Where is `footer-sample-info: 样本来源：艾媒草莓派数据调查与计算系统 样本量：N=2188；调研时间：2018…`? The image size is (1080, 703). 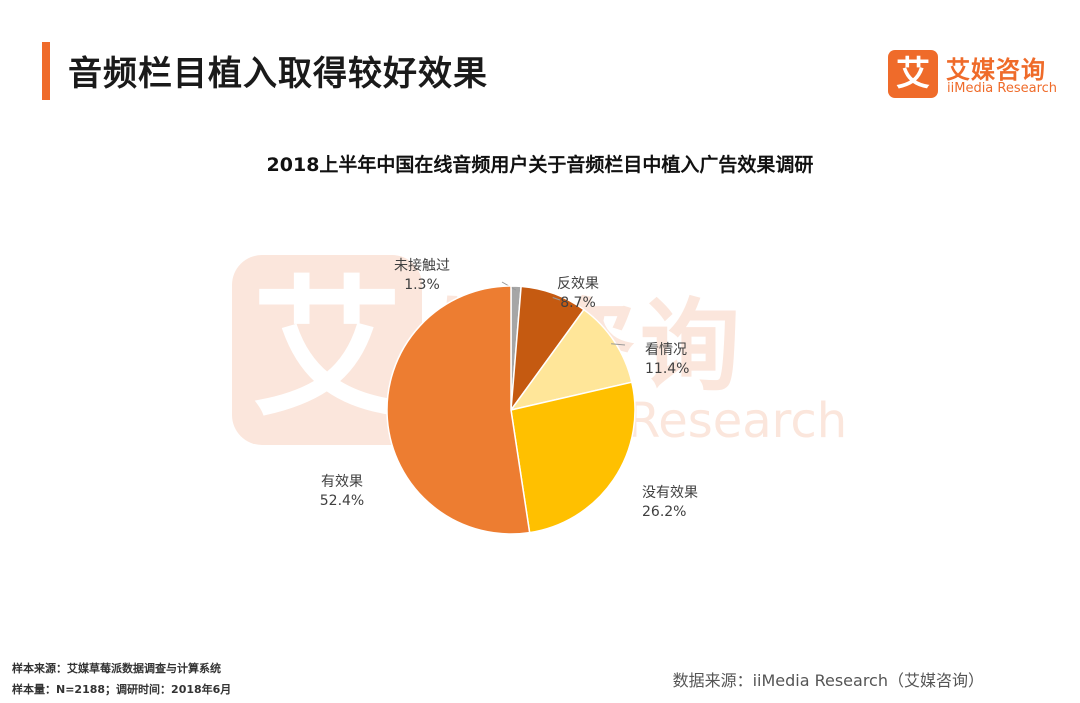 footer-sample-info: 样本来源：艾媒草莓派数据调查与计算系统 样本量：N=2188；调研时间：2018… is located at coordinates (121, 679).